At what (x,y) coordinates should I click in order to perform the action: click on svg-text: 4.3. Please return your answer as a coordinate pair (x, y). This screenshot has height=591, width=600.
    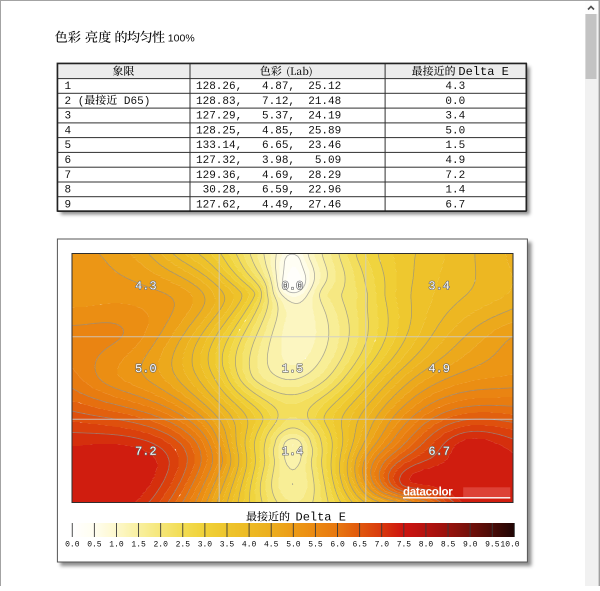
    Looking at the image, I should click on (455, 87).